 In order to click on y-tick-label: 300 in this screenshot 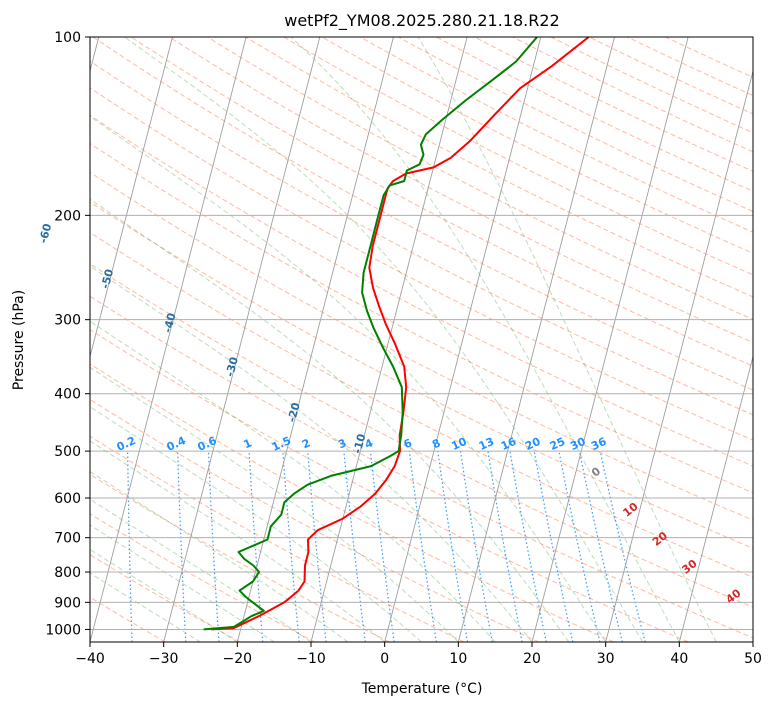, I will do `click(67, 321)`.